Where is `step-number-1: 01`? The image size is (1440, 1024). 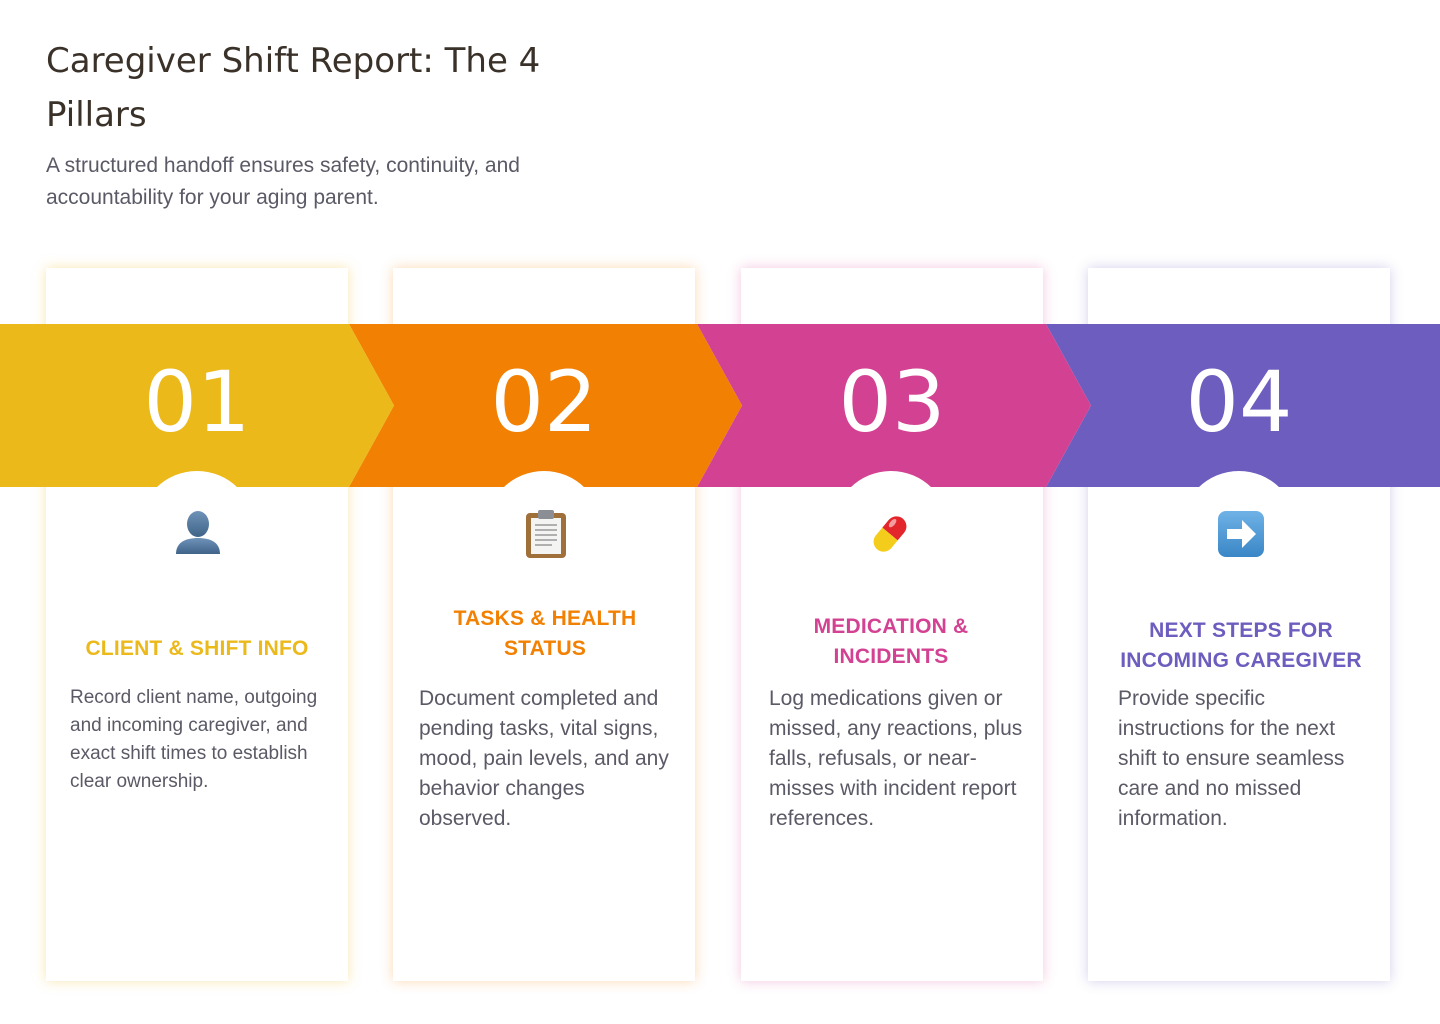 step-number-1: 01 is located at coordinates (197, 402).